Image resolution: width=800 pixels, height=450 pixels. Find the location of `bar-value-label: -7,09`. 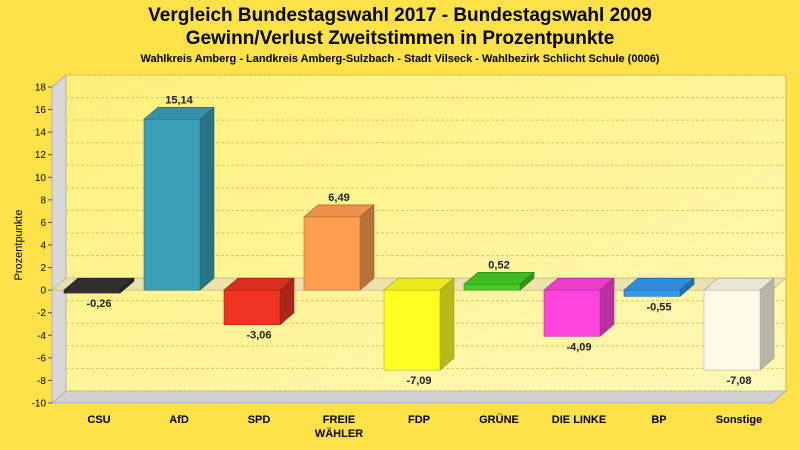

bar-value-label: -7,09 is located at coordinates (418, 381).